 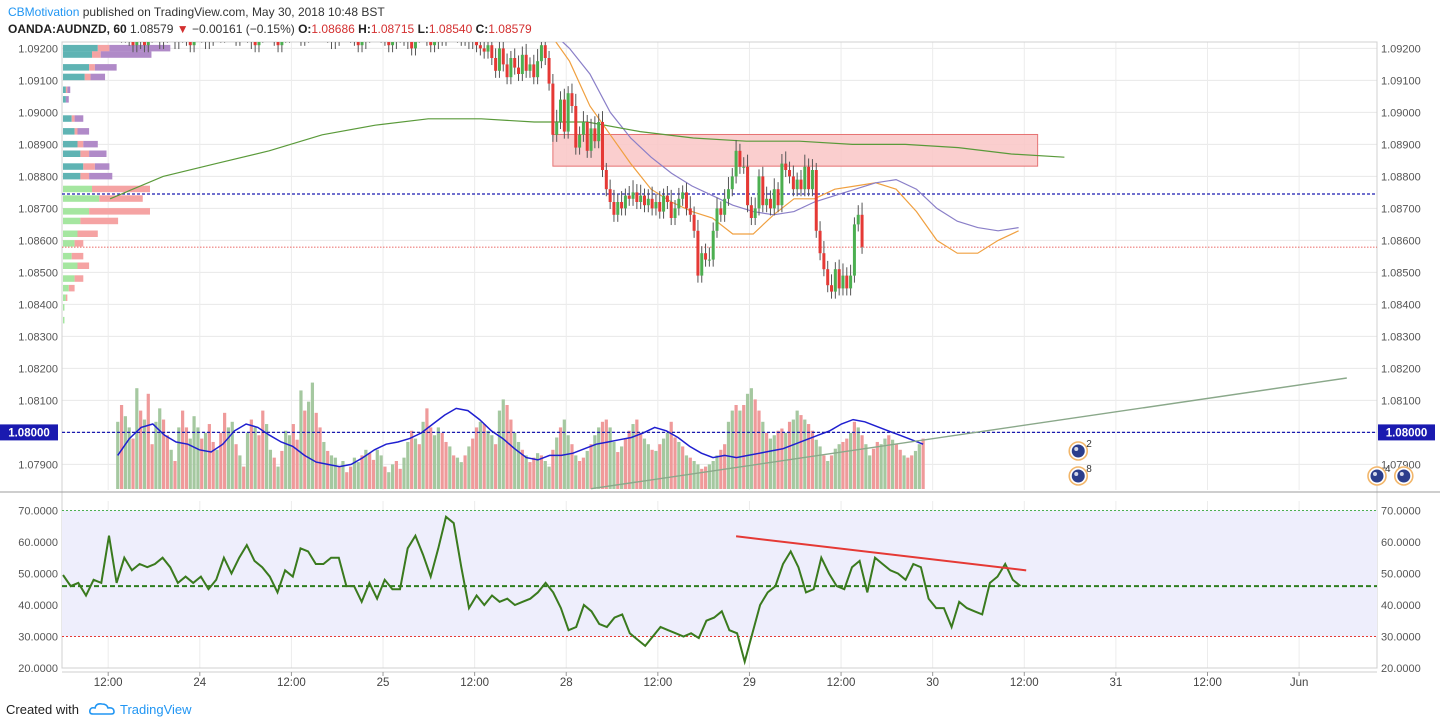 I want to click on close-value: 1.08579, so click(x=510, y=29).